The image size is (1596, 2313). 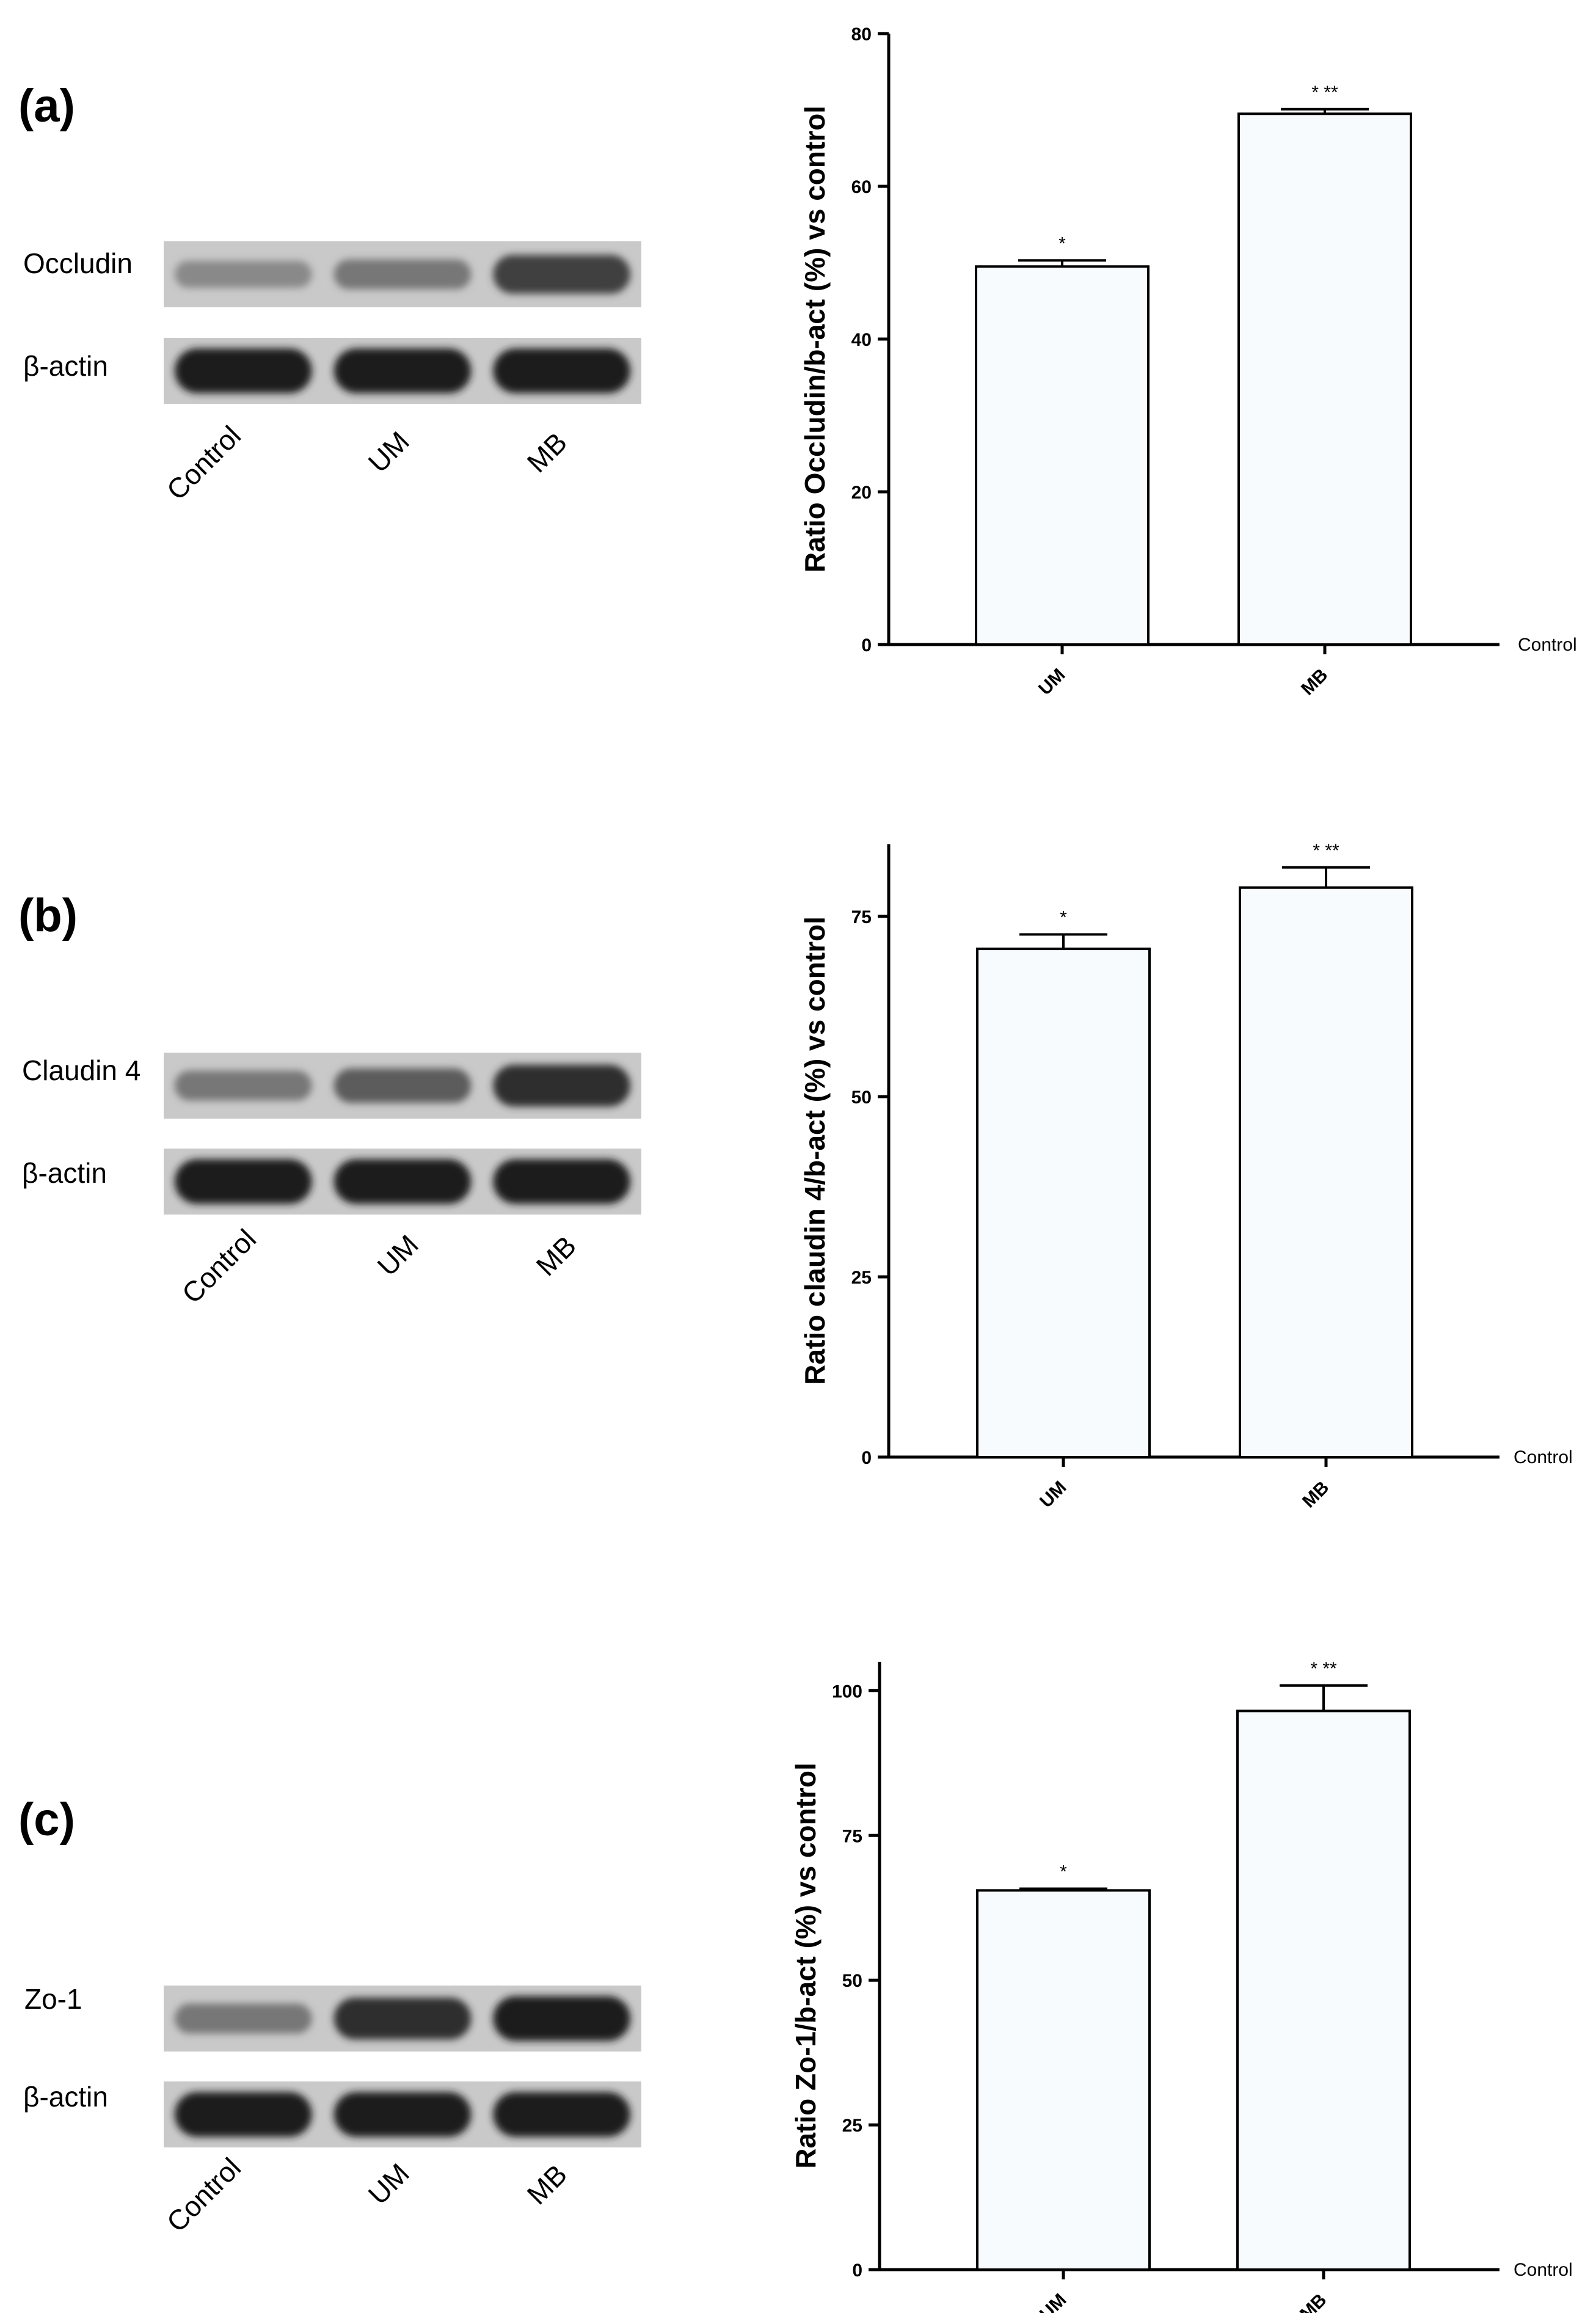 What do you see at coordinates (862, 493) in the screenshot?
I see `y-tick-label: 20` at bounding box center [862, 493].